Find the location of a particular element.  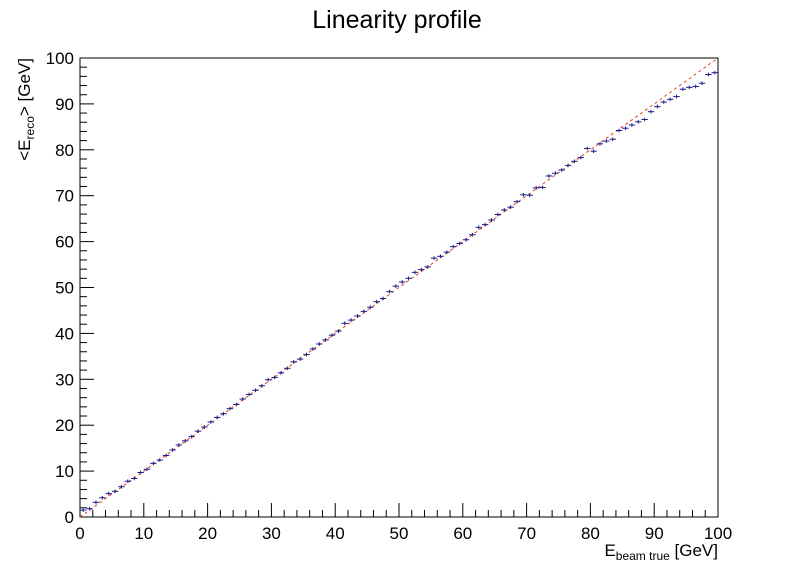

x-axis: 0 10 20 30 40 50 60 70 80 90 100 is located at coordinates (403, 523).